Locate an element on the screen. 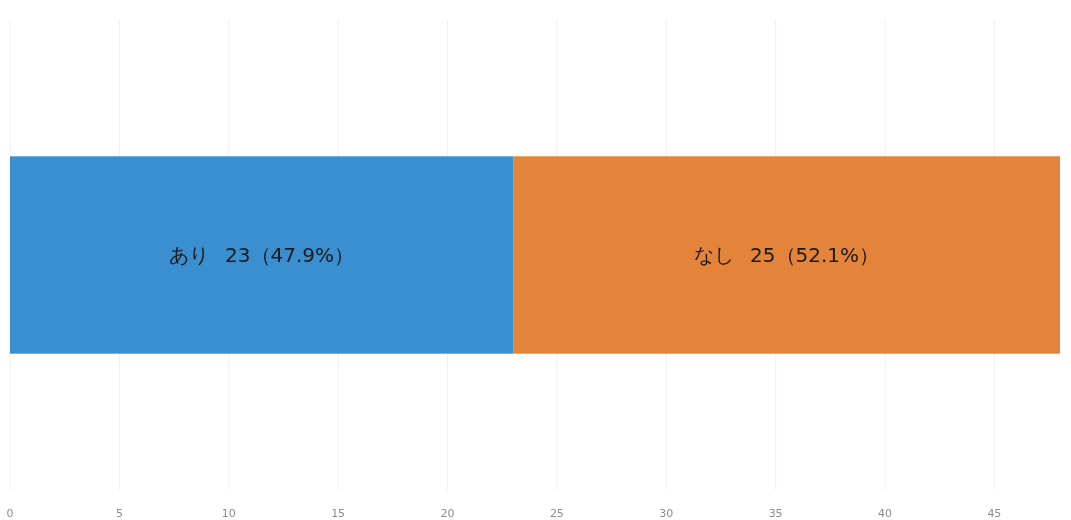  x-tick-label: 15 is located at coordinates (338, 513).